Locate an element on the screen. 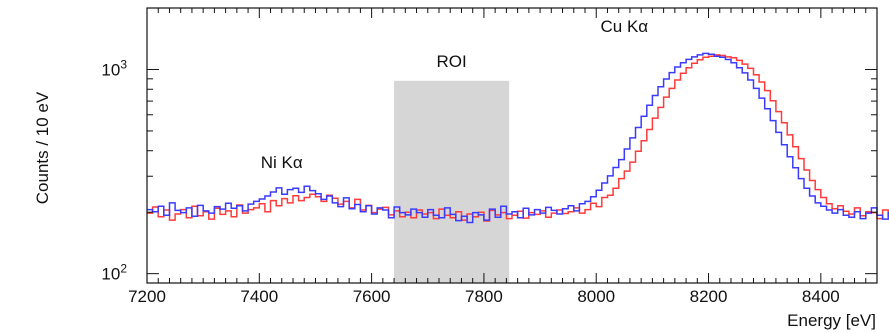 The width and height of the screenshot is (889, 333). y-tick-exponent: 2 is located at coordinates (123, 269).